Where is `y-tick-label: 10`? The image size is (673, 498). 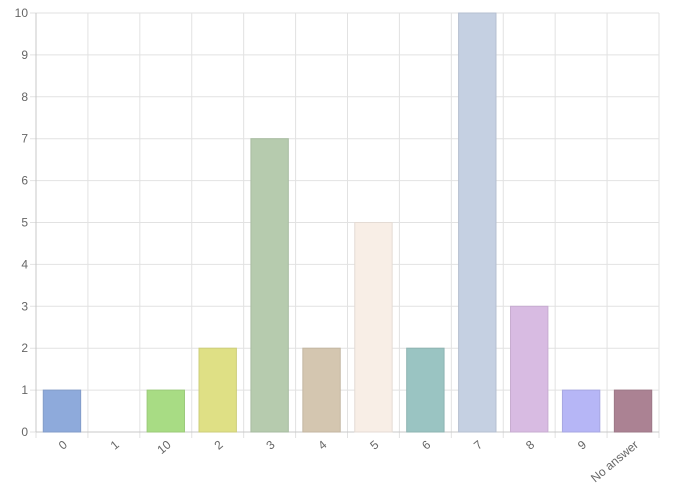
y-tick-label: 10 is located at coordinates (22, 13).